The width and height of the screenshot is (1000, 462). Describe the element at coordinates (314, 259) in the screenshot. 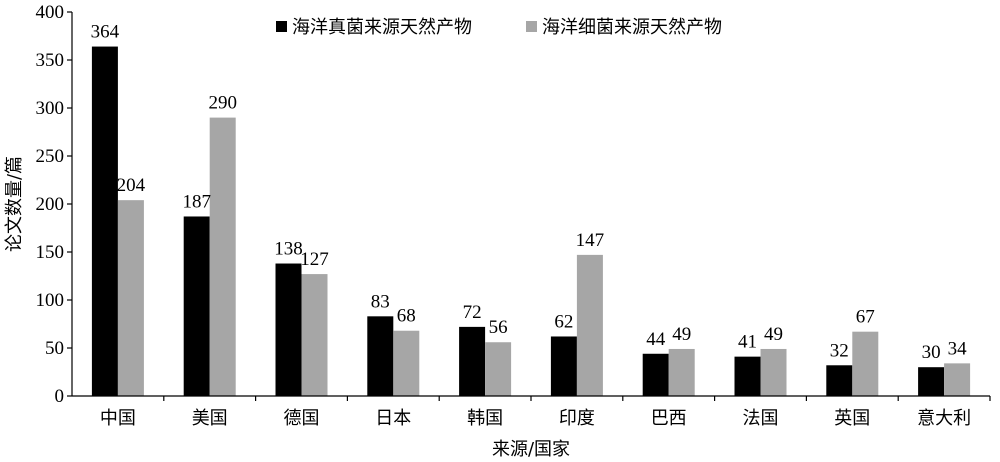

I see `data-label: 127` at that location.